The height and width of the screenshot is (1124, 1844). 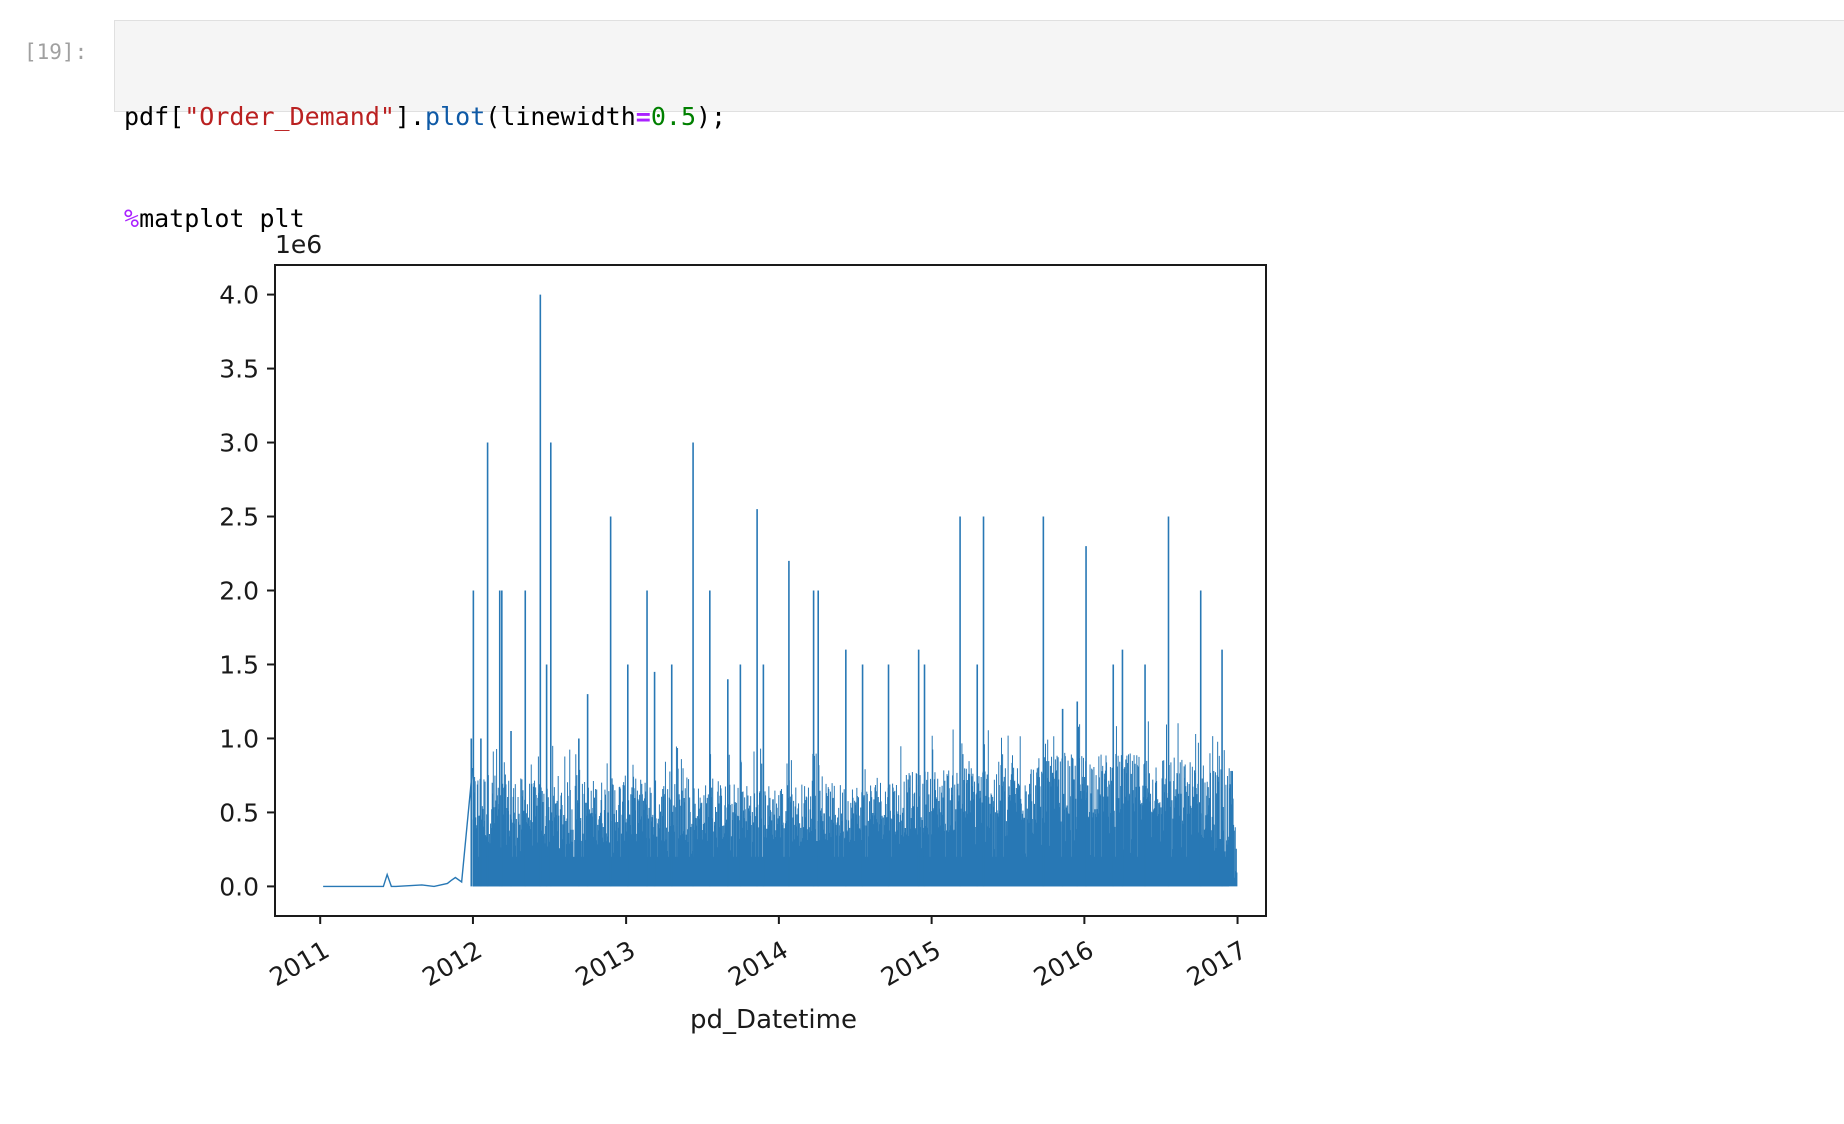 What do you see at coordinates (773, 1020) in the screenshot?
I see `x-axis-label: pd_Datetime` at bounding box center [773, 1020].